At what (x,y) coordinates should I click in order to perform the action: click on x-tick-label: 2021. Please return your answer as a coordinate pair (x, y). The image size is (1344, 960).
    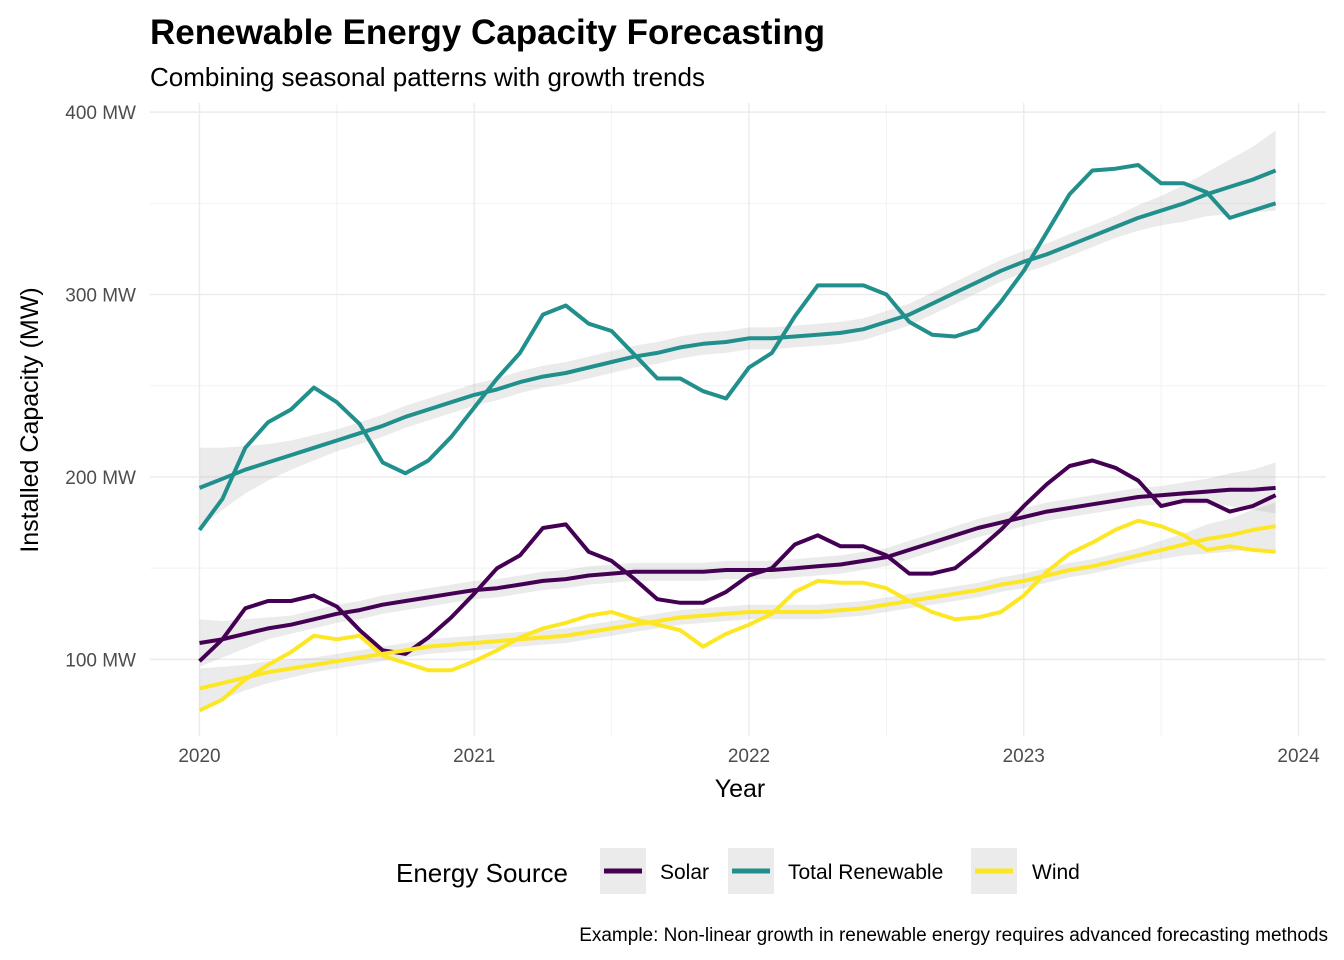
    Looking at the image, I should click on (474, 756).